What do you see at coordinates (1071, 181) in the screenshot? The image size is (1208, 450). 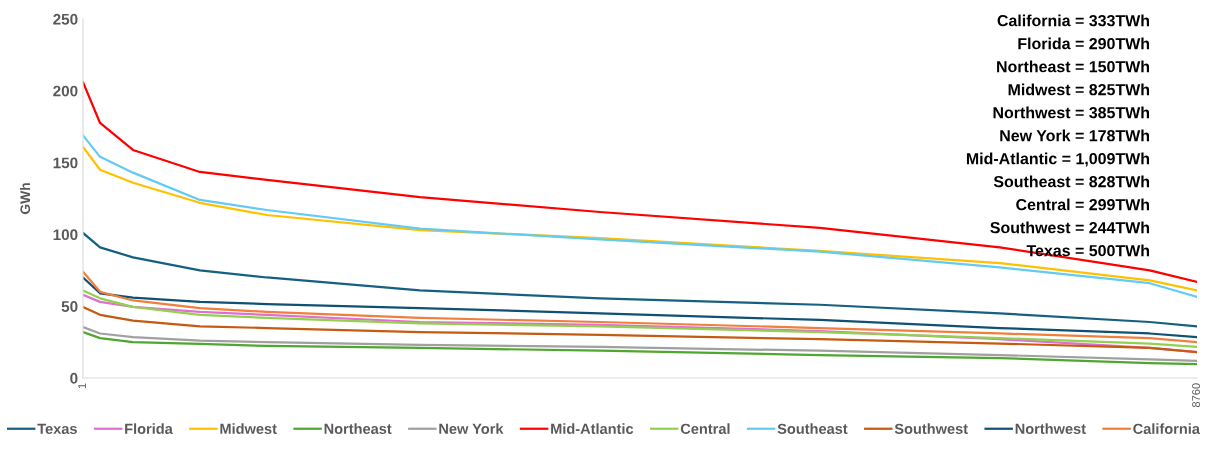 I see `annotation: Southeast = 828TWh` at bounding box center [1071, 181].